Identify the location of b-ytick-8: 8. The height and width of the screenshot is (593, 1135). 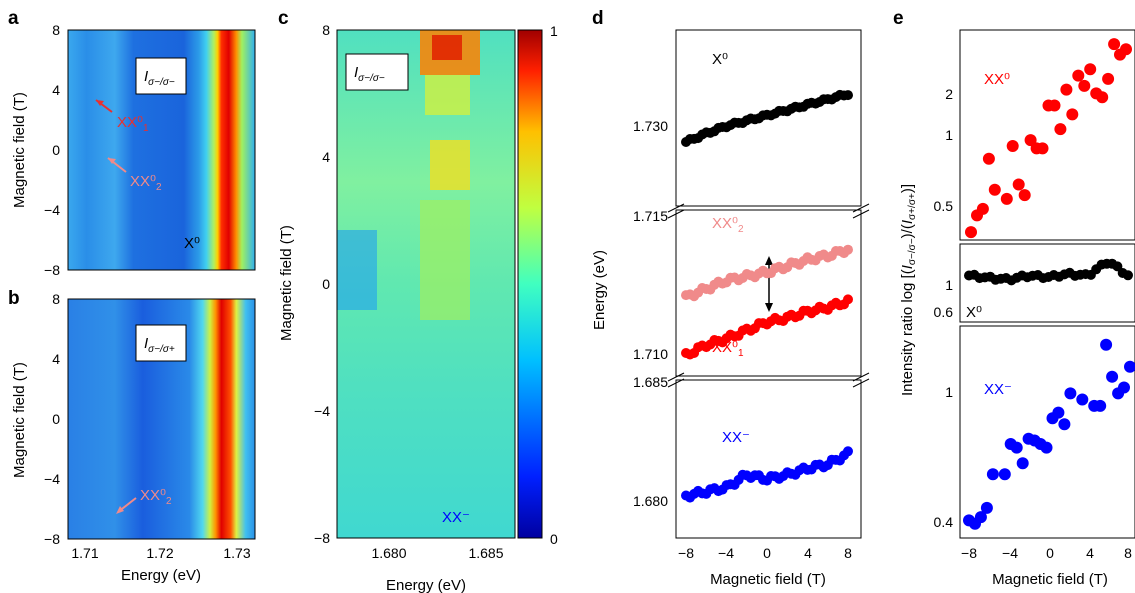
(56, 299).